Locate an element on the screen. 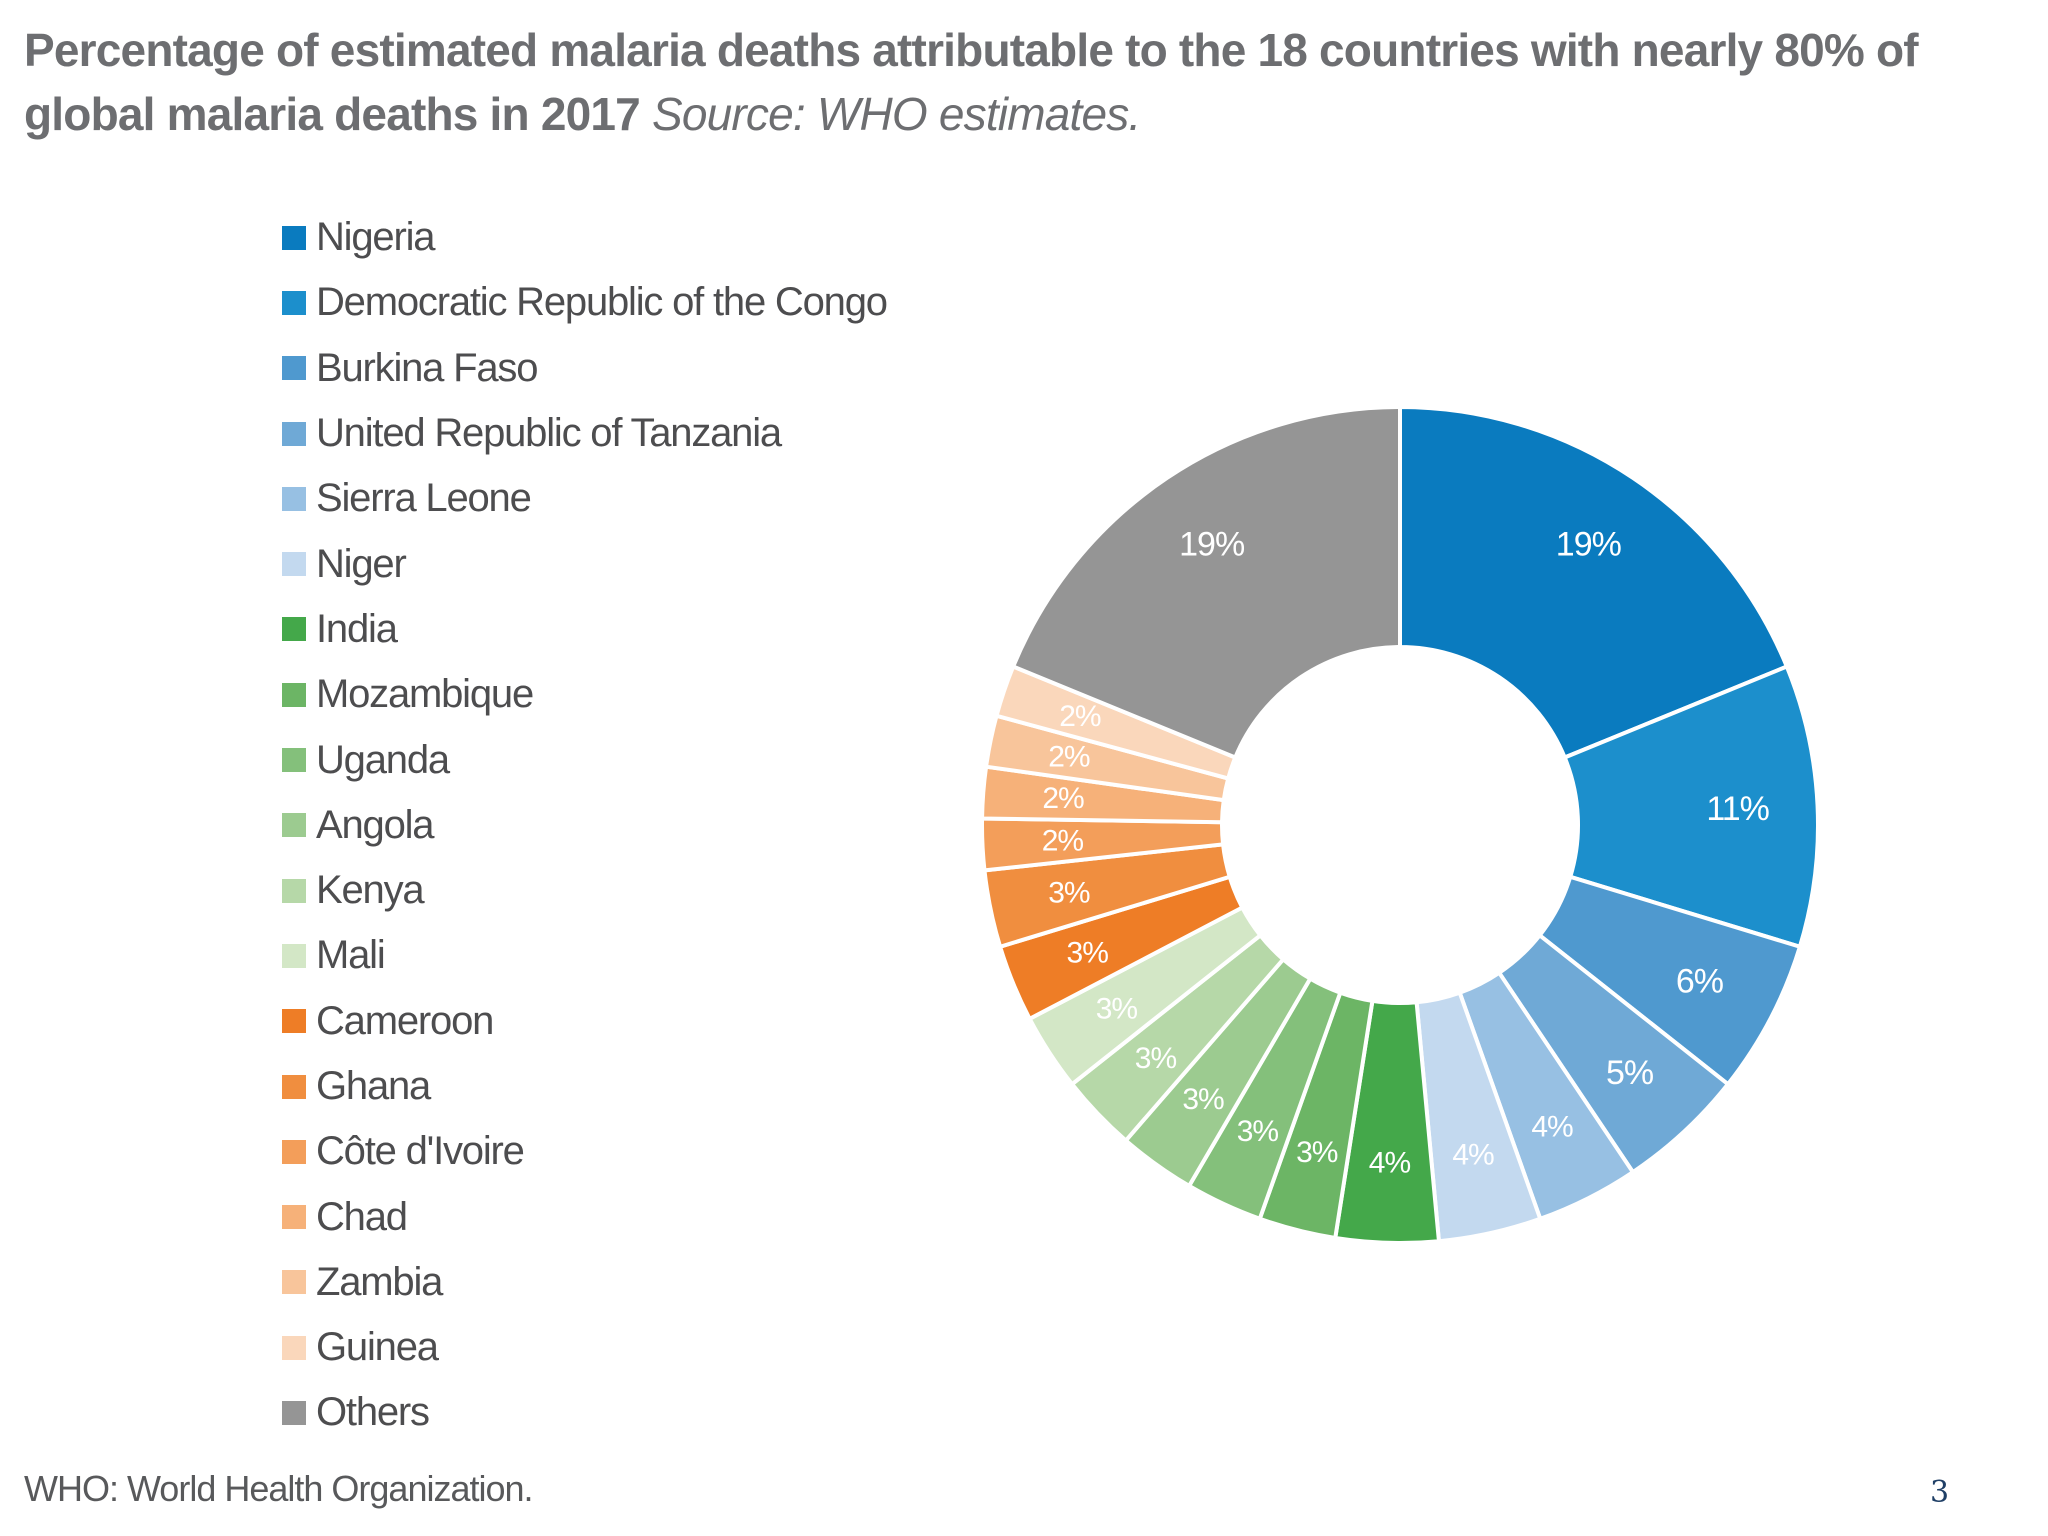 The image size is (2048, 1536). slice-others is located at coordinates (1206, 582).